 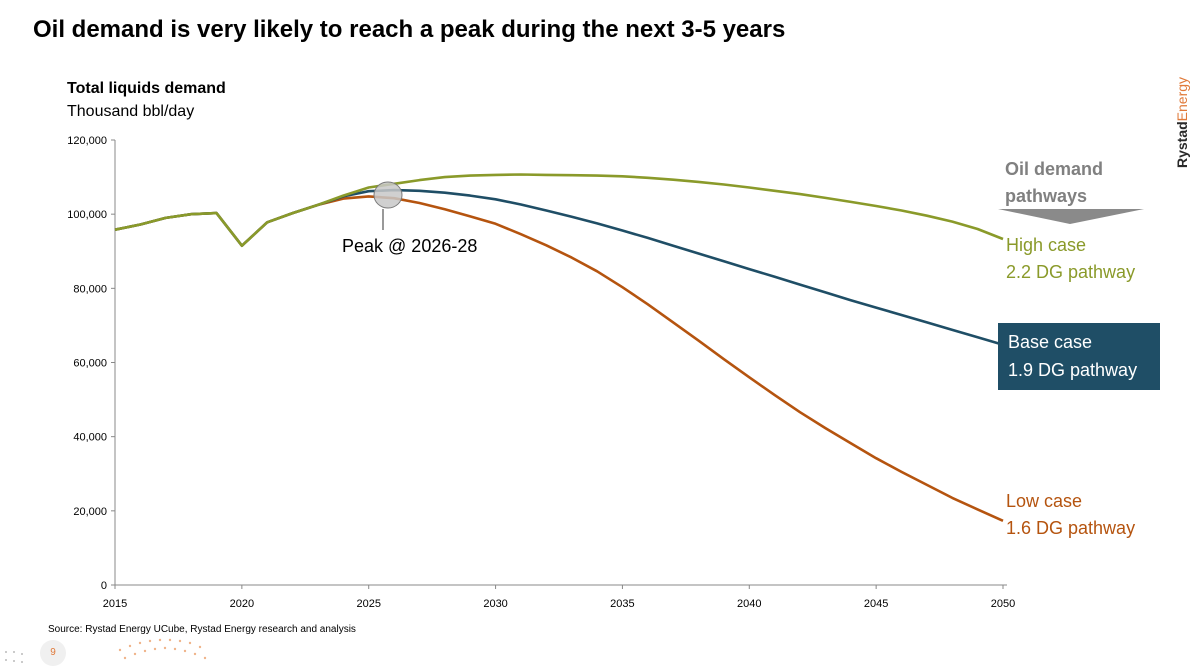 I want to click on x-tick-label: 2030, so click(x=495, y=604).